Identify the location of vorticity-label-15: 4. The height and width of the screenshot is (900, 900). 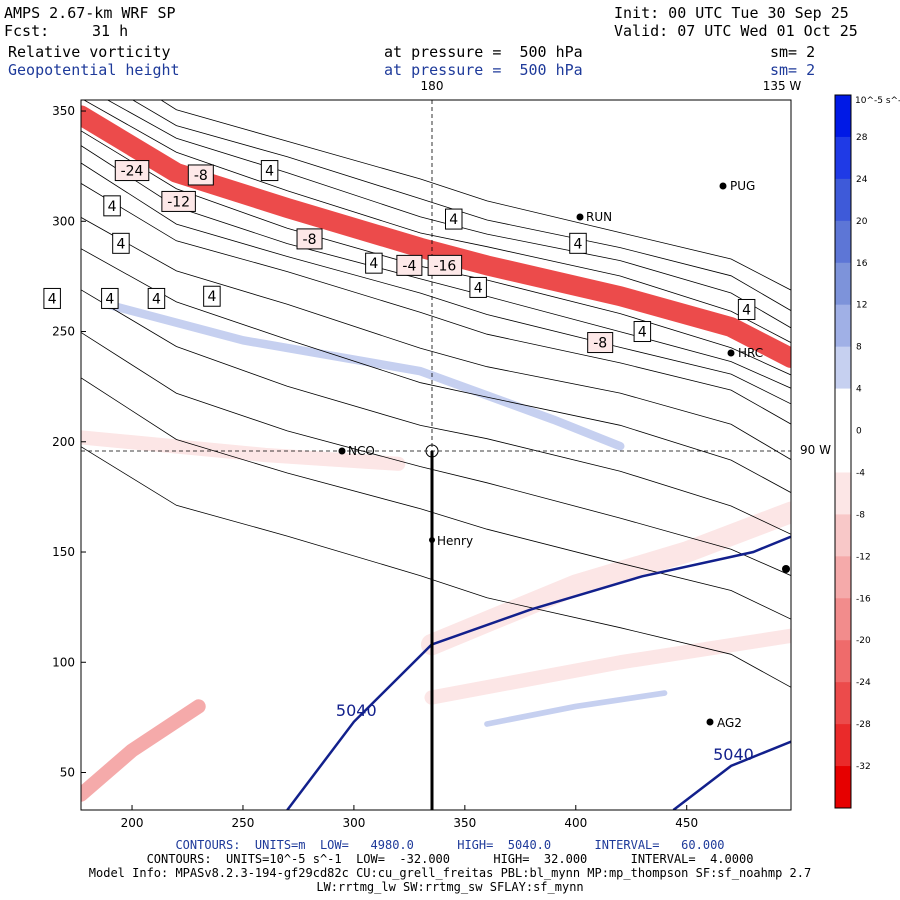
(212, 296).